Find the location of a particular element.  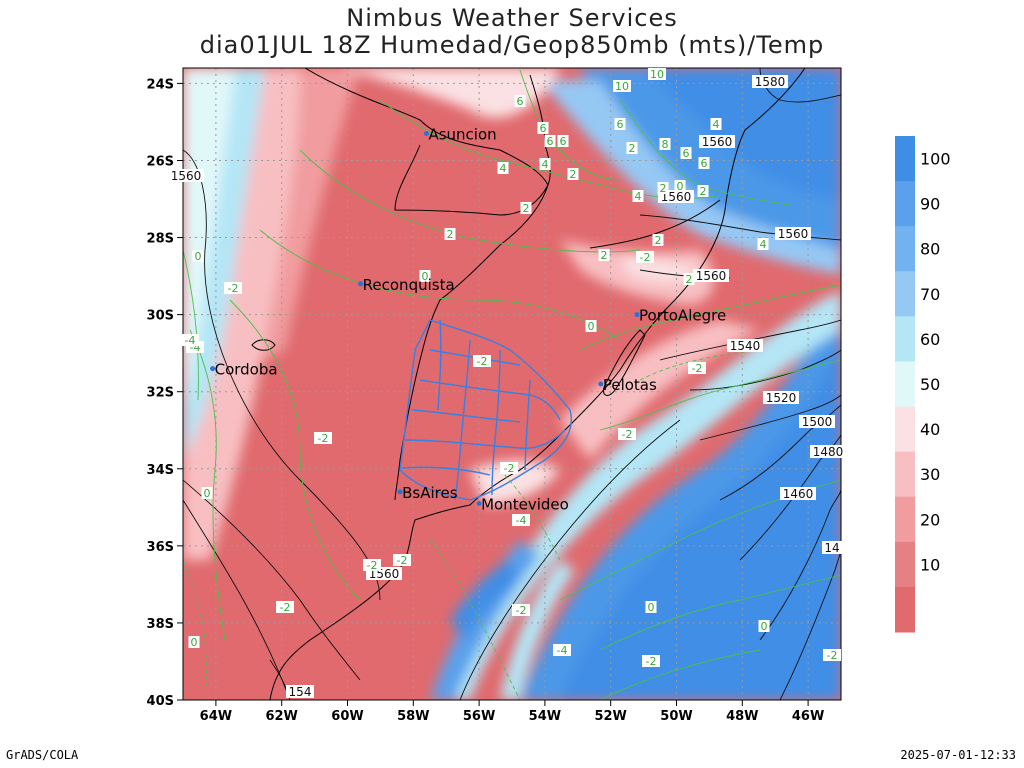

lat-tick-label: 32S is located at coordinates (160, 393).